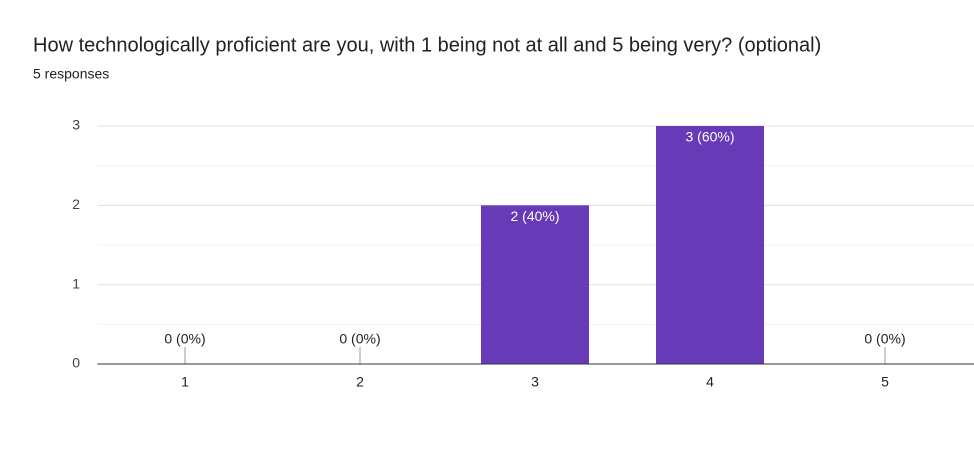 The height and width of the screenshot is (462, 974). What do you see at coordinates (535, 382) in the screenshot?
I see `x-tick-label: 3` at bounding box center [535, 382].